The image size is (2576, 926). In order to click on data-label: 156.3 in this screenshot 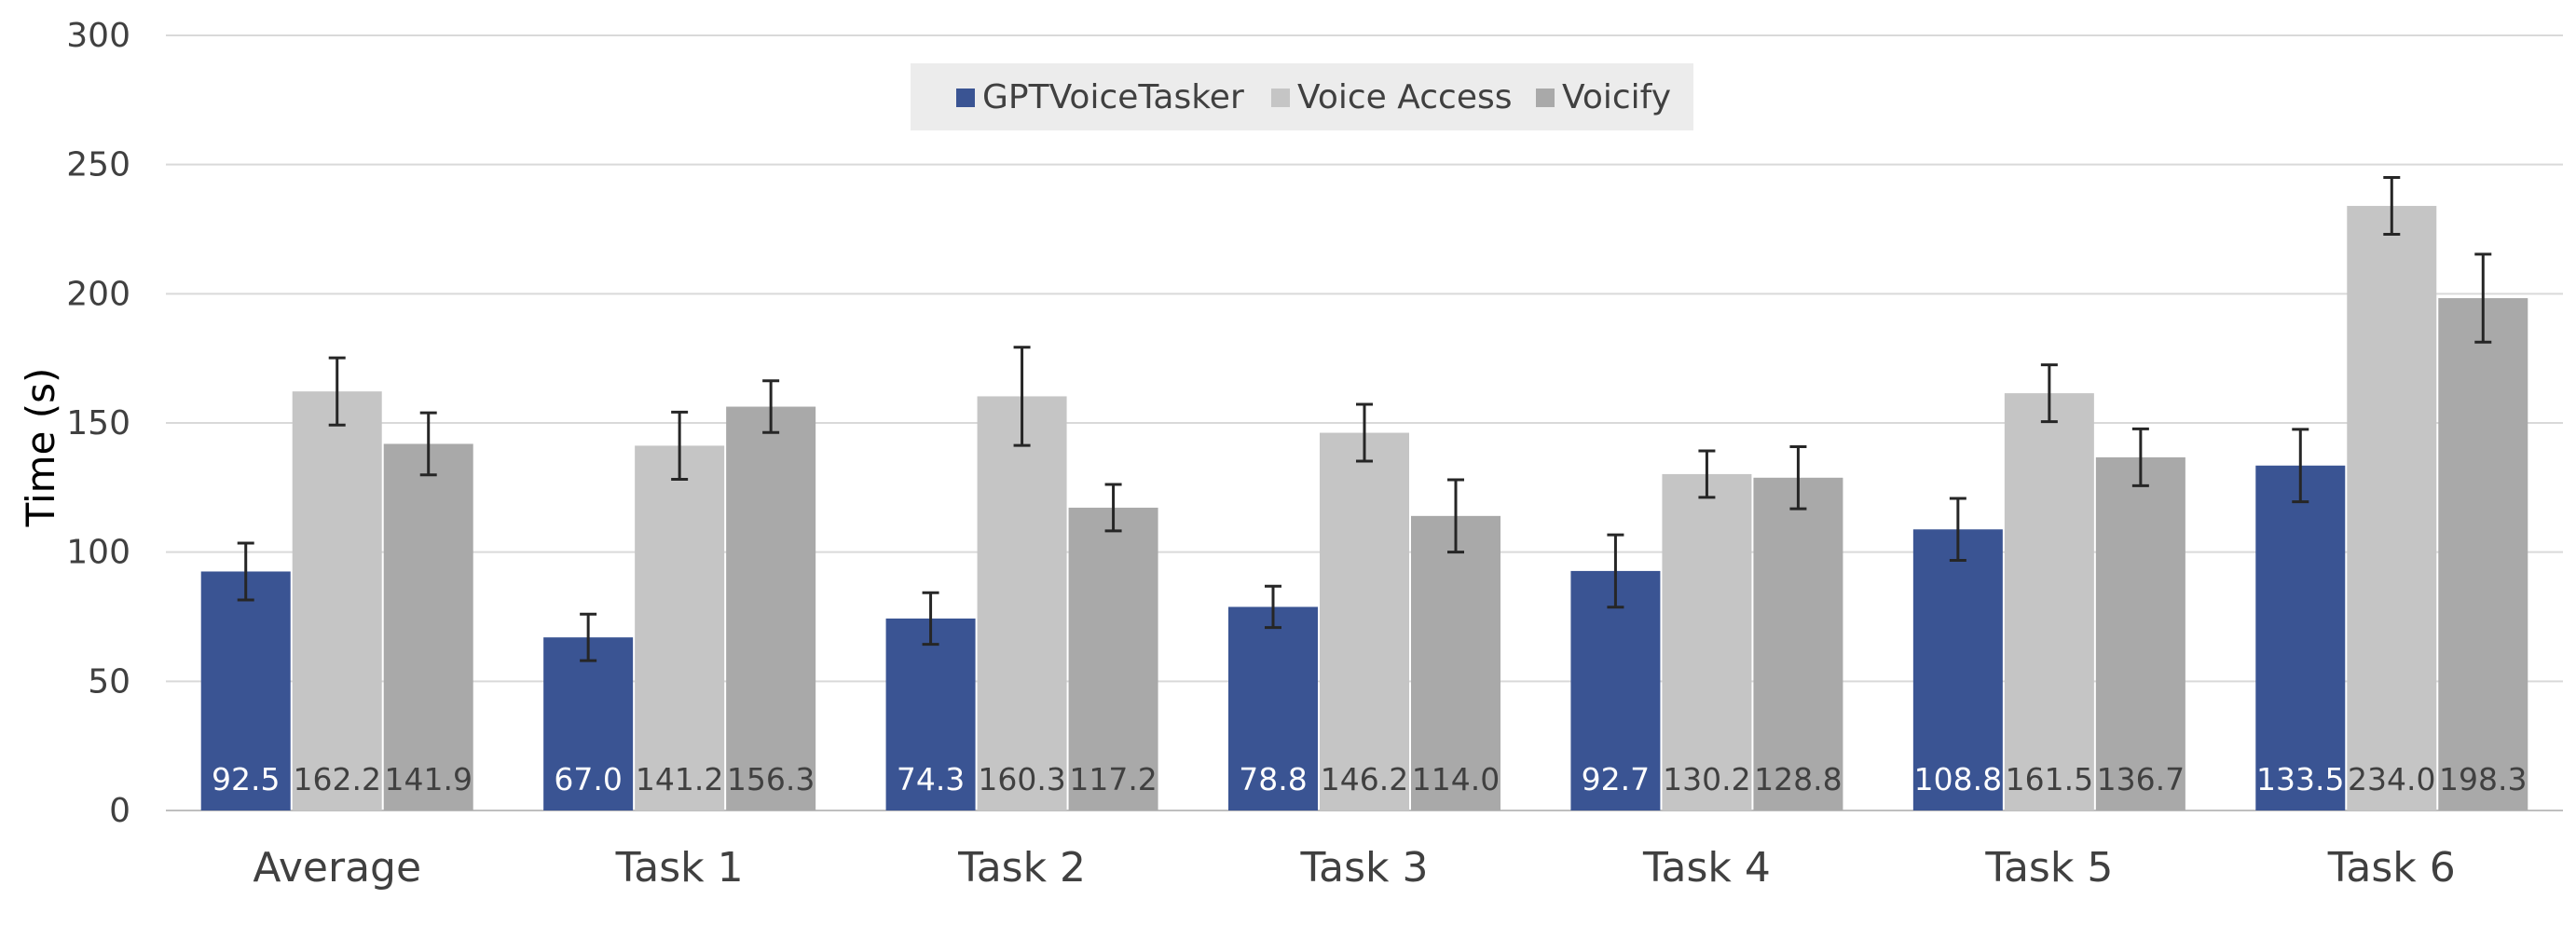, I will do `click(771, 779)`.